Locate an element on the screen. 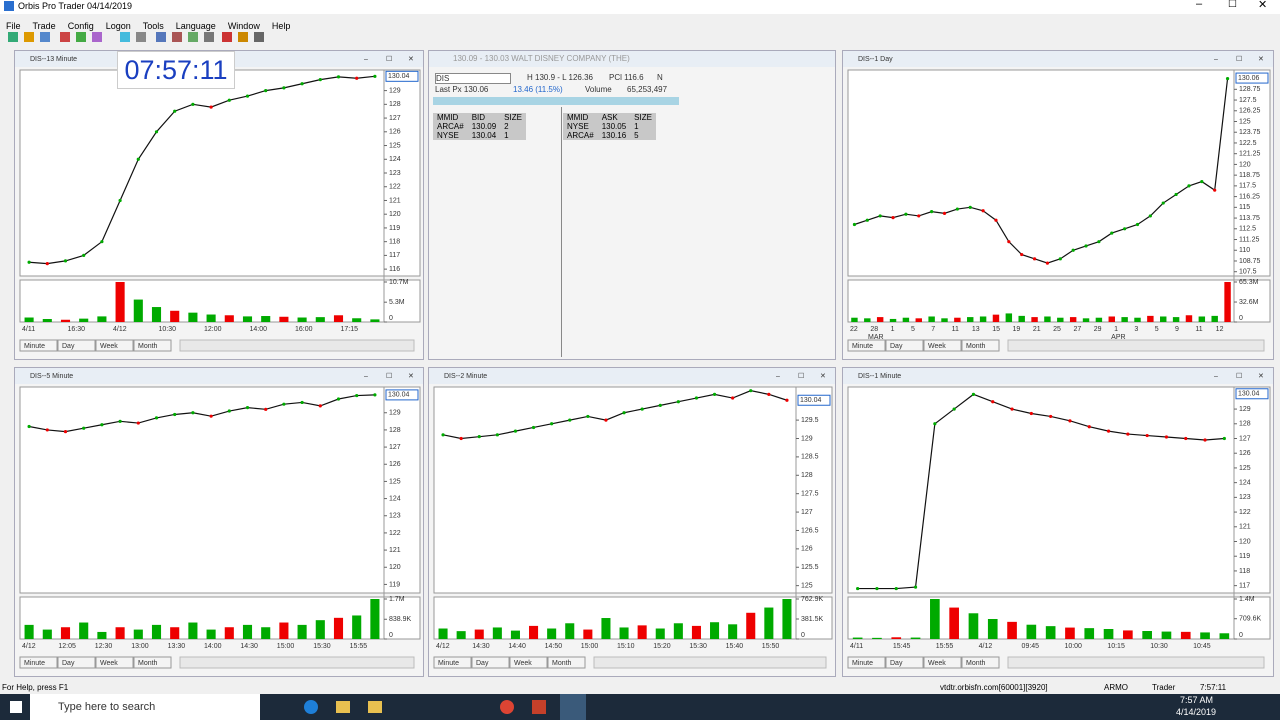 This screenshot has height=720, width=1280. app-title: Orbis Pro Trader 04/14/2019 is located at coordinates (75, 6).